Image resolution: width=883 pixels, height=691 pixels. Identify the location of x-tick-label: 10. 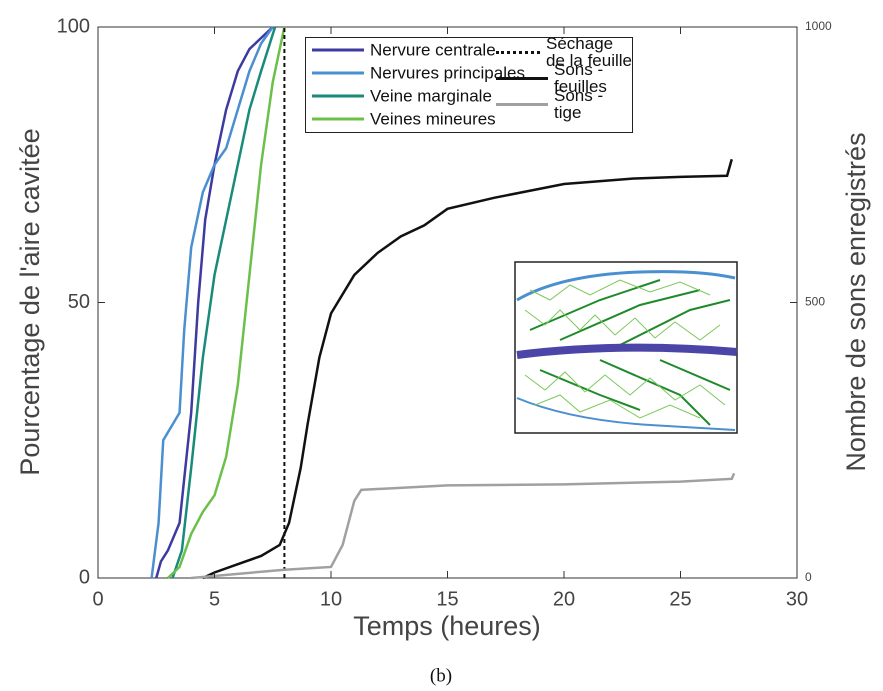
(331, 599).